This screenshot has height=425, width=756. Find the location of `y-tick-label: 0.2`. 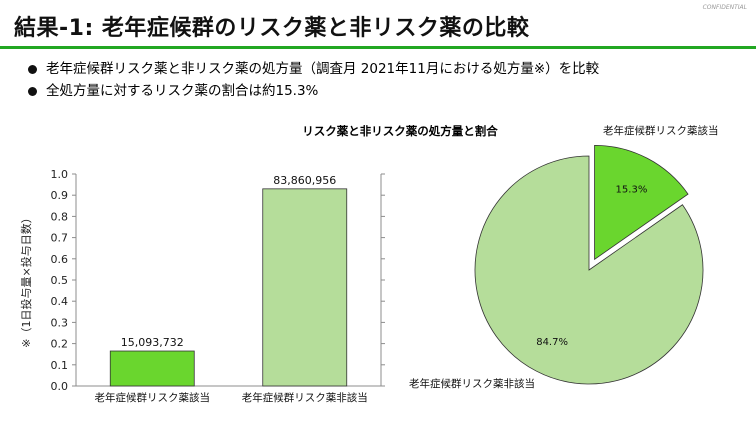

y-tick-label: 0.2 is located at coordinates (60, 344).